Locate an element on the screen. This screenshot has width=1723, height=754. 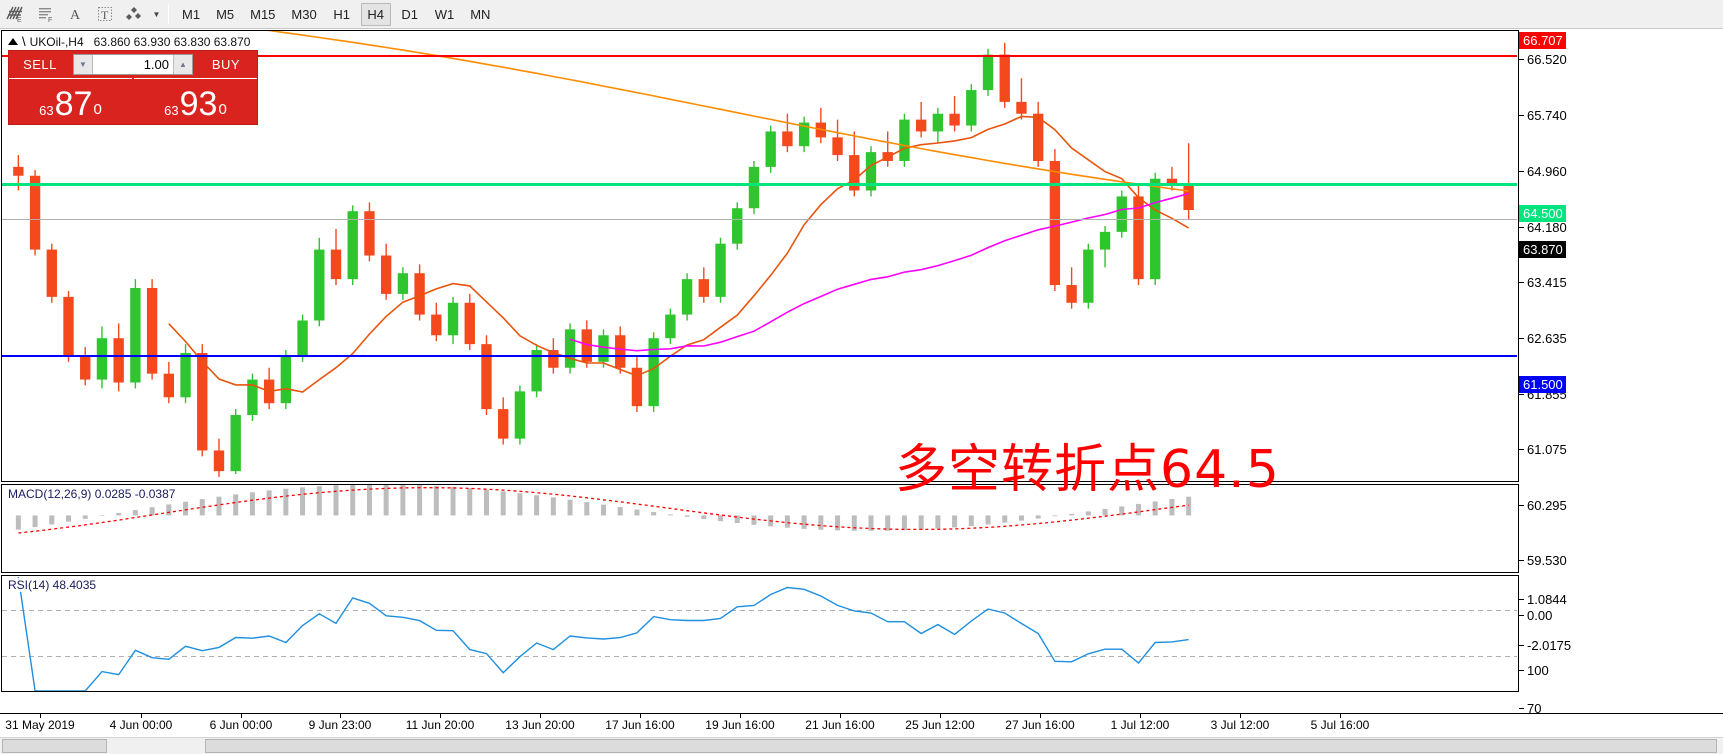
price-tag-blue: 61.500 is located at coordinates (1542, 384).